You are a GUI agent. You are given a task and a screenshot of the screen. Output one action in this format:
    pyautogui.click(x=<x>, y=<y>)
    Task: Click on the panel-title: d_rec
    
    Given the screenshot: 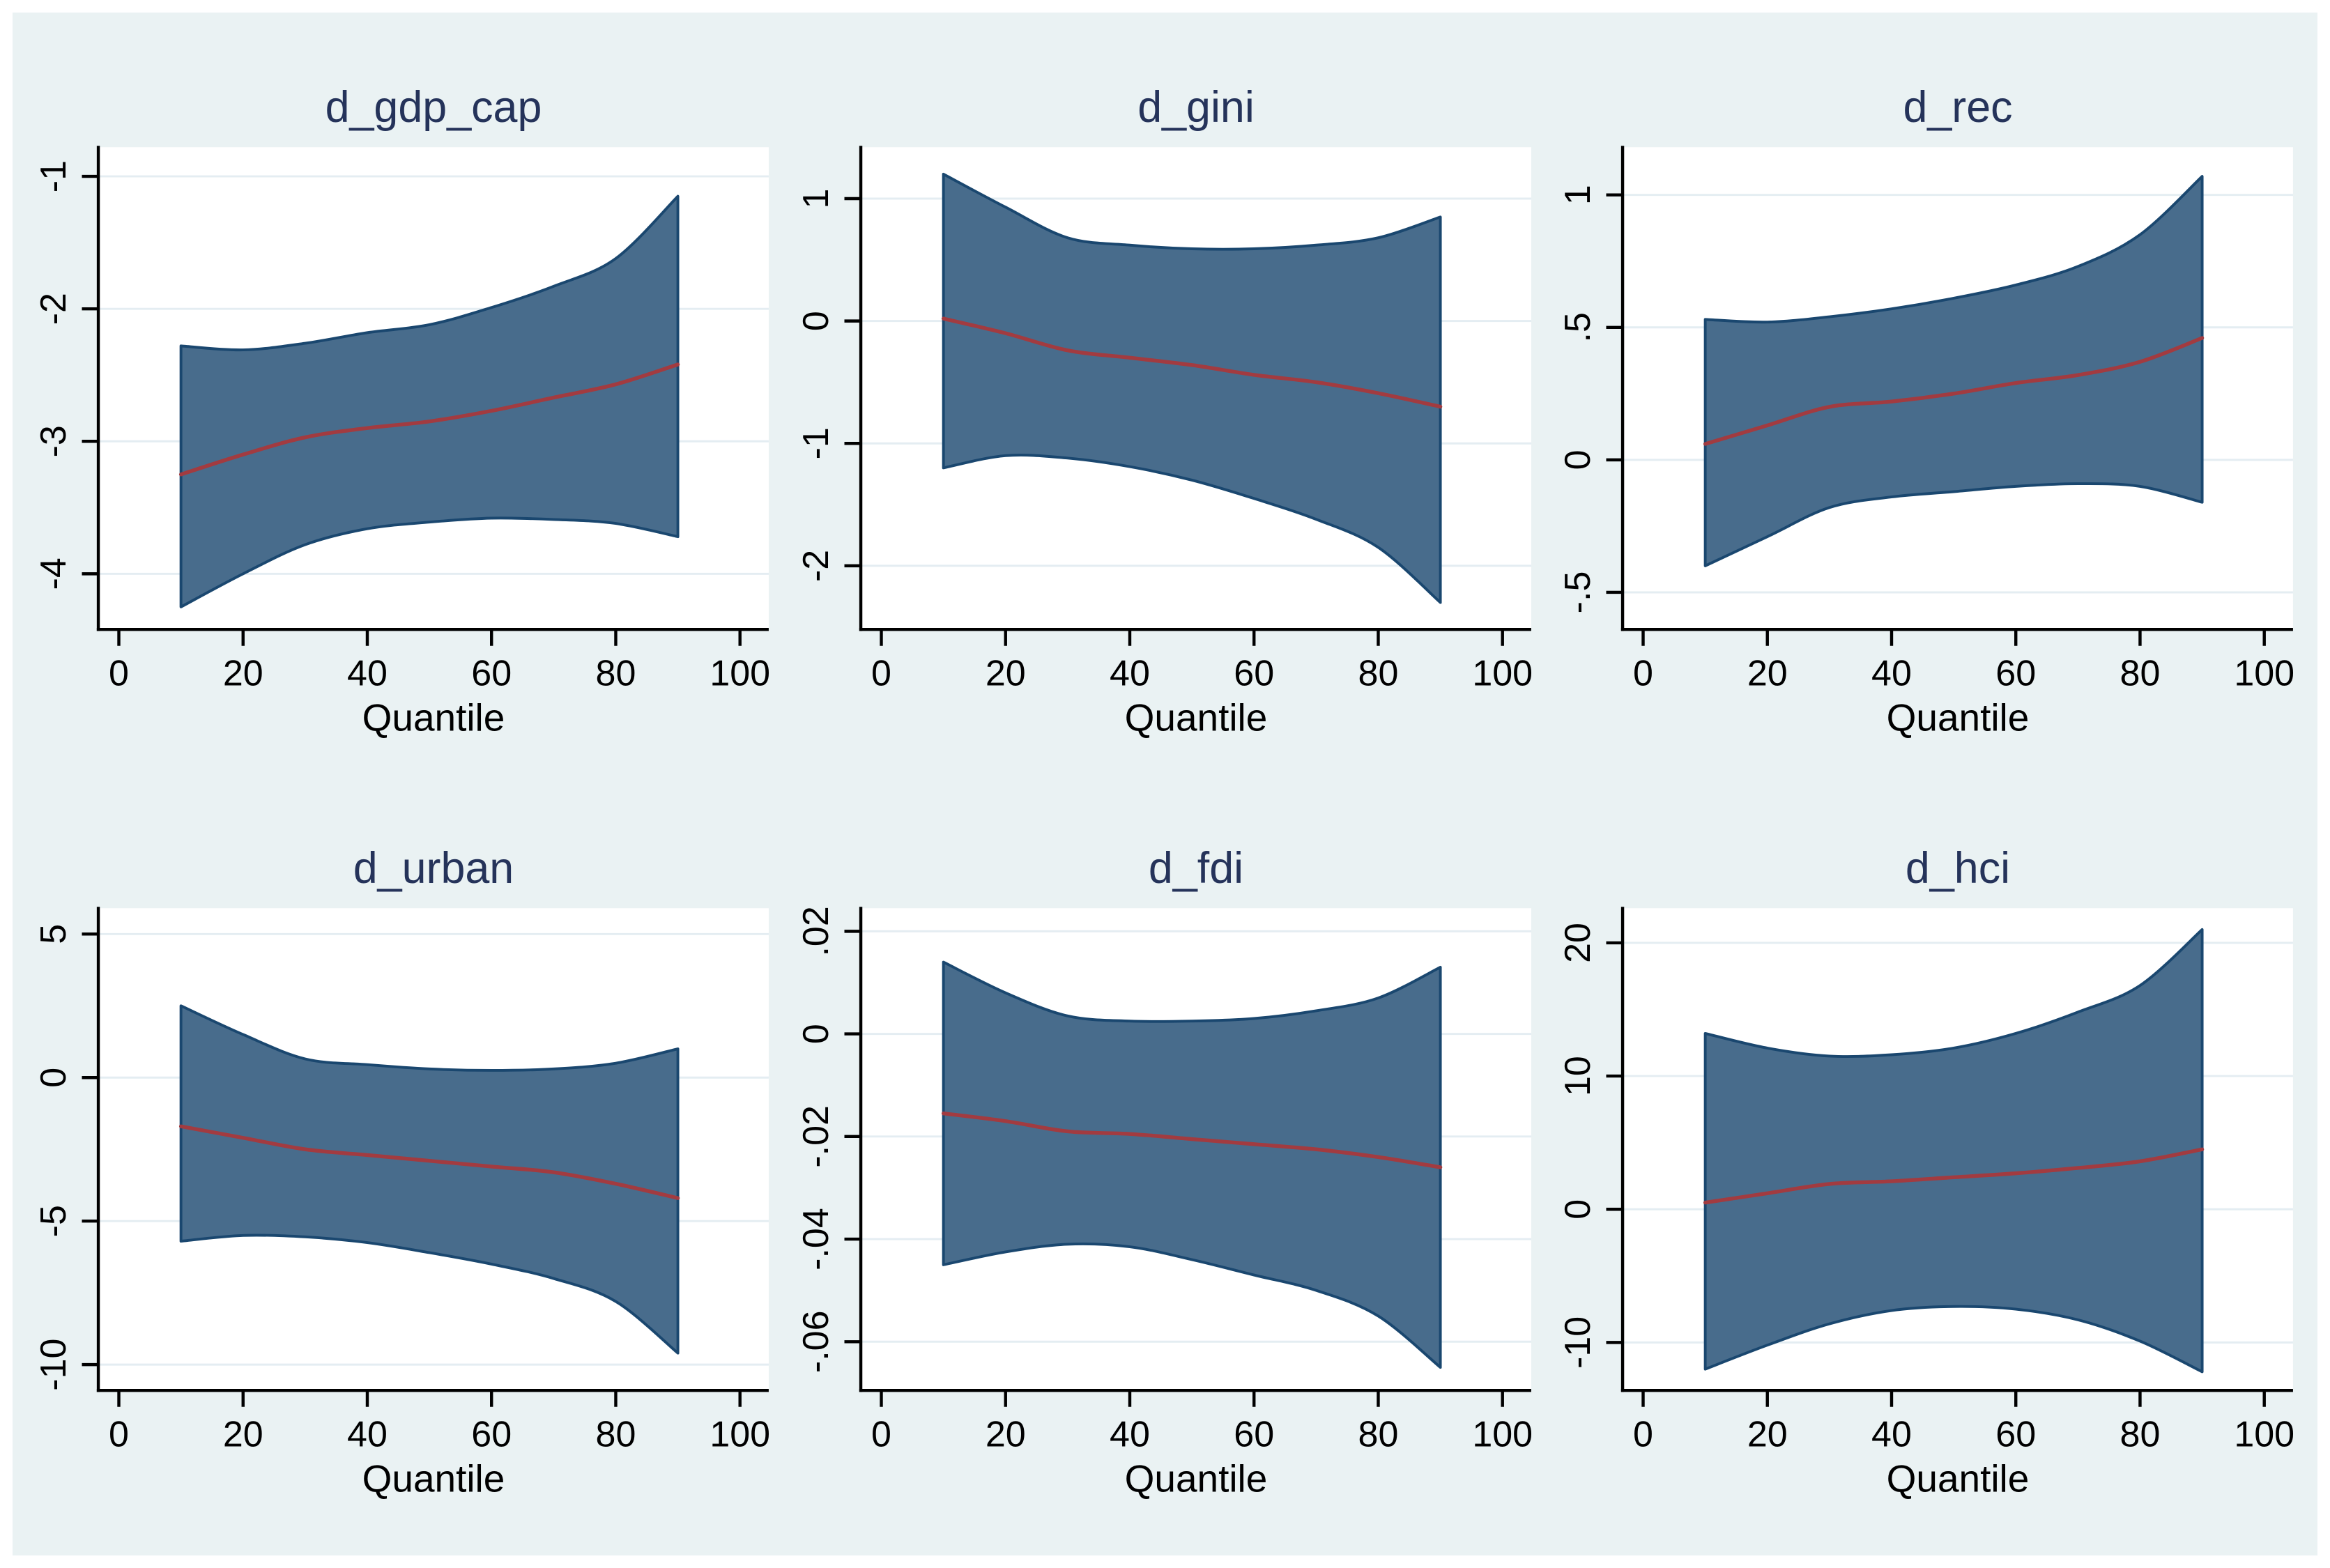 What is the action you would take?
    pyautogui.click(x=1958, y=107)
    